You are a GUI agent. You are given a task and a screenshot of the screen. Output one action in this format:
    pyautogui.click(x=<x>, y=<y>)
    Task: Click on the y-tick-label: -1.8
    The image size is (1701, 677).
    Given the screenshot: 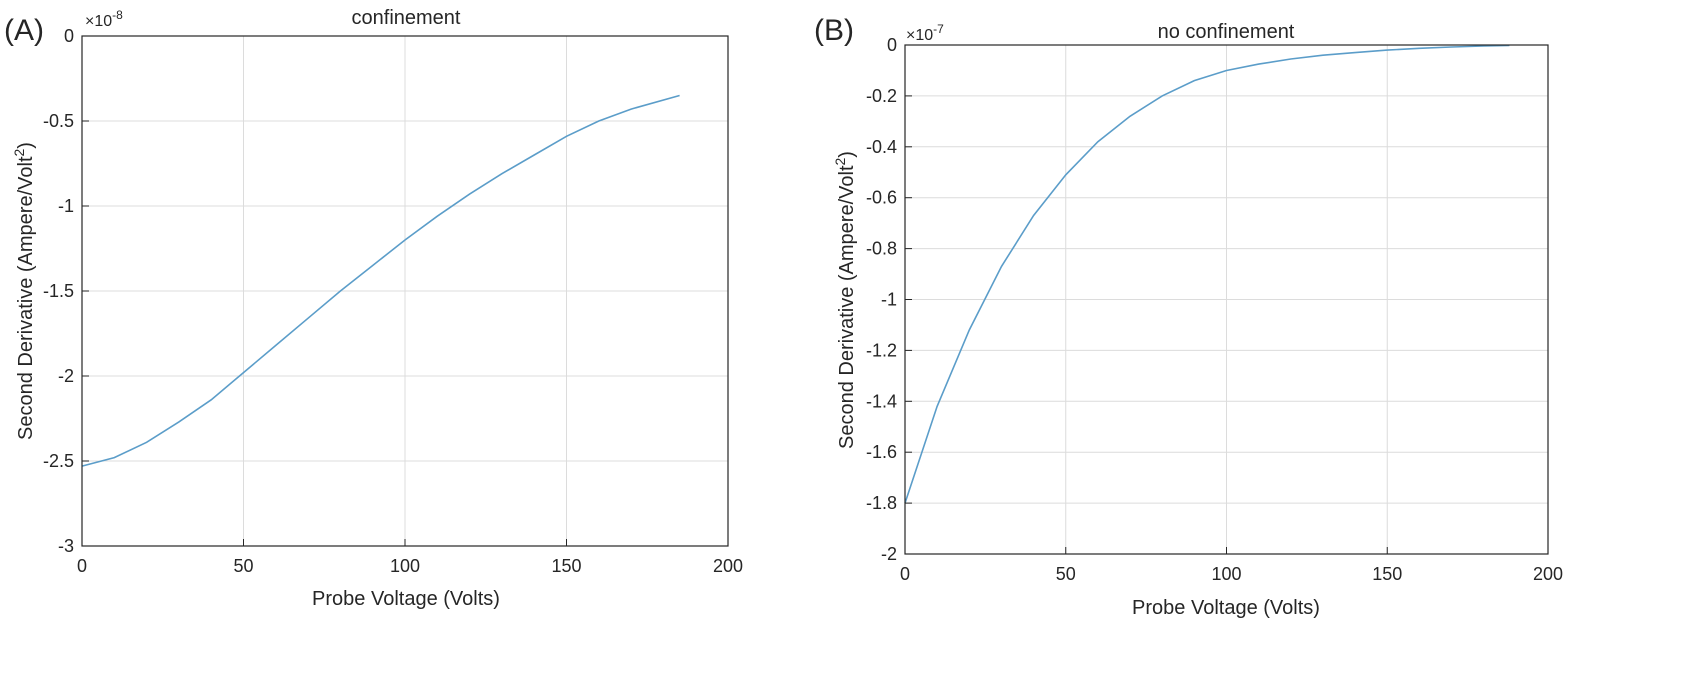 What is the action you would take?
    pyautogui.click(x=881, y=503)
    